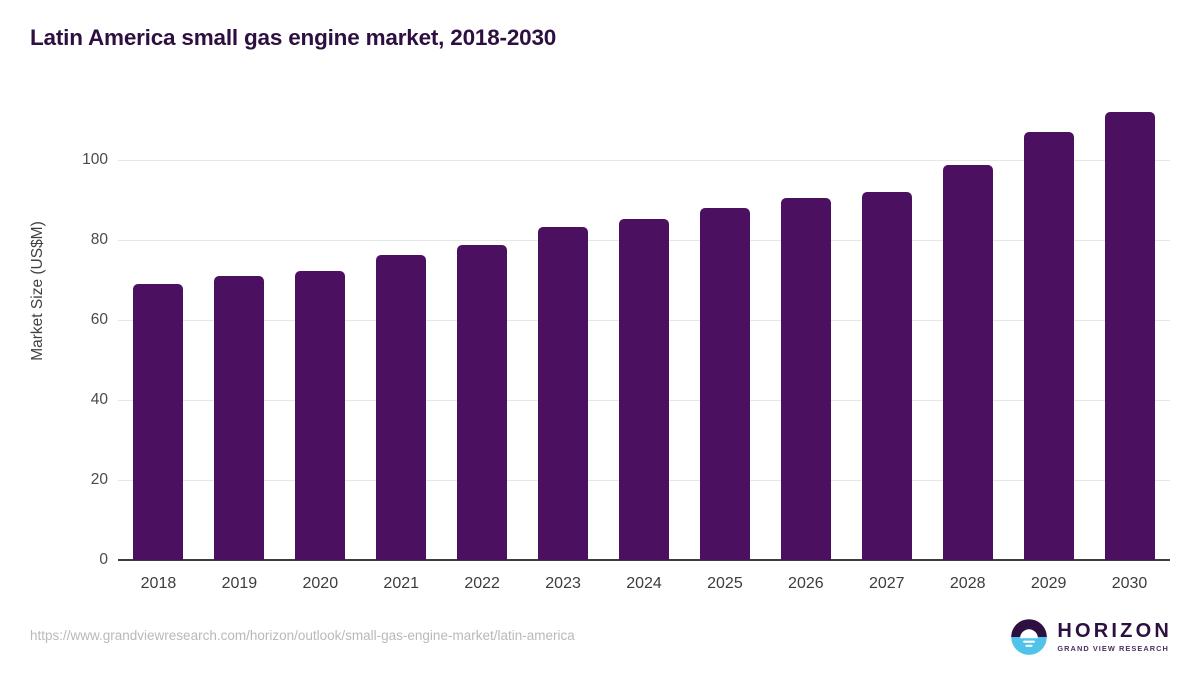 The image size is (1200, 675). What do you see at coordinates (967, 583) in the screenshot?
I see `x-axis-tick-label: 2028` at bounding box center [967, 583].